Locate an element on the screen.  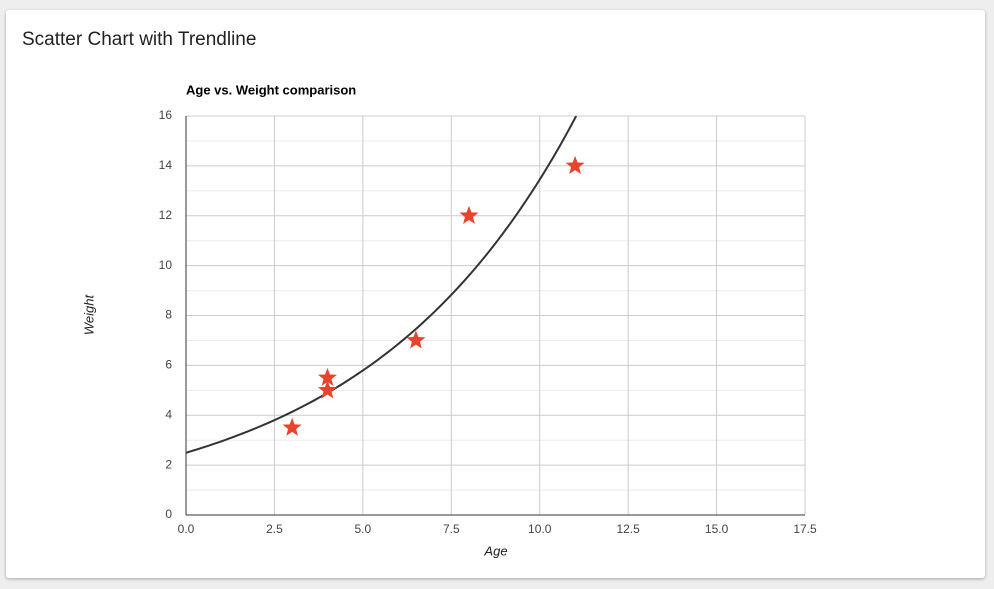
x-tick-label: 10.0 is located at coordinates (540, 529).